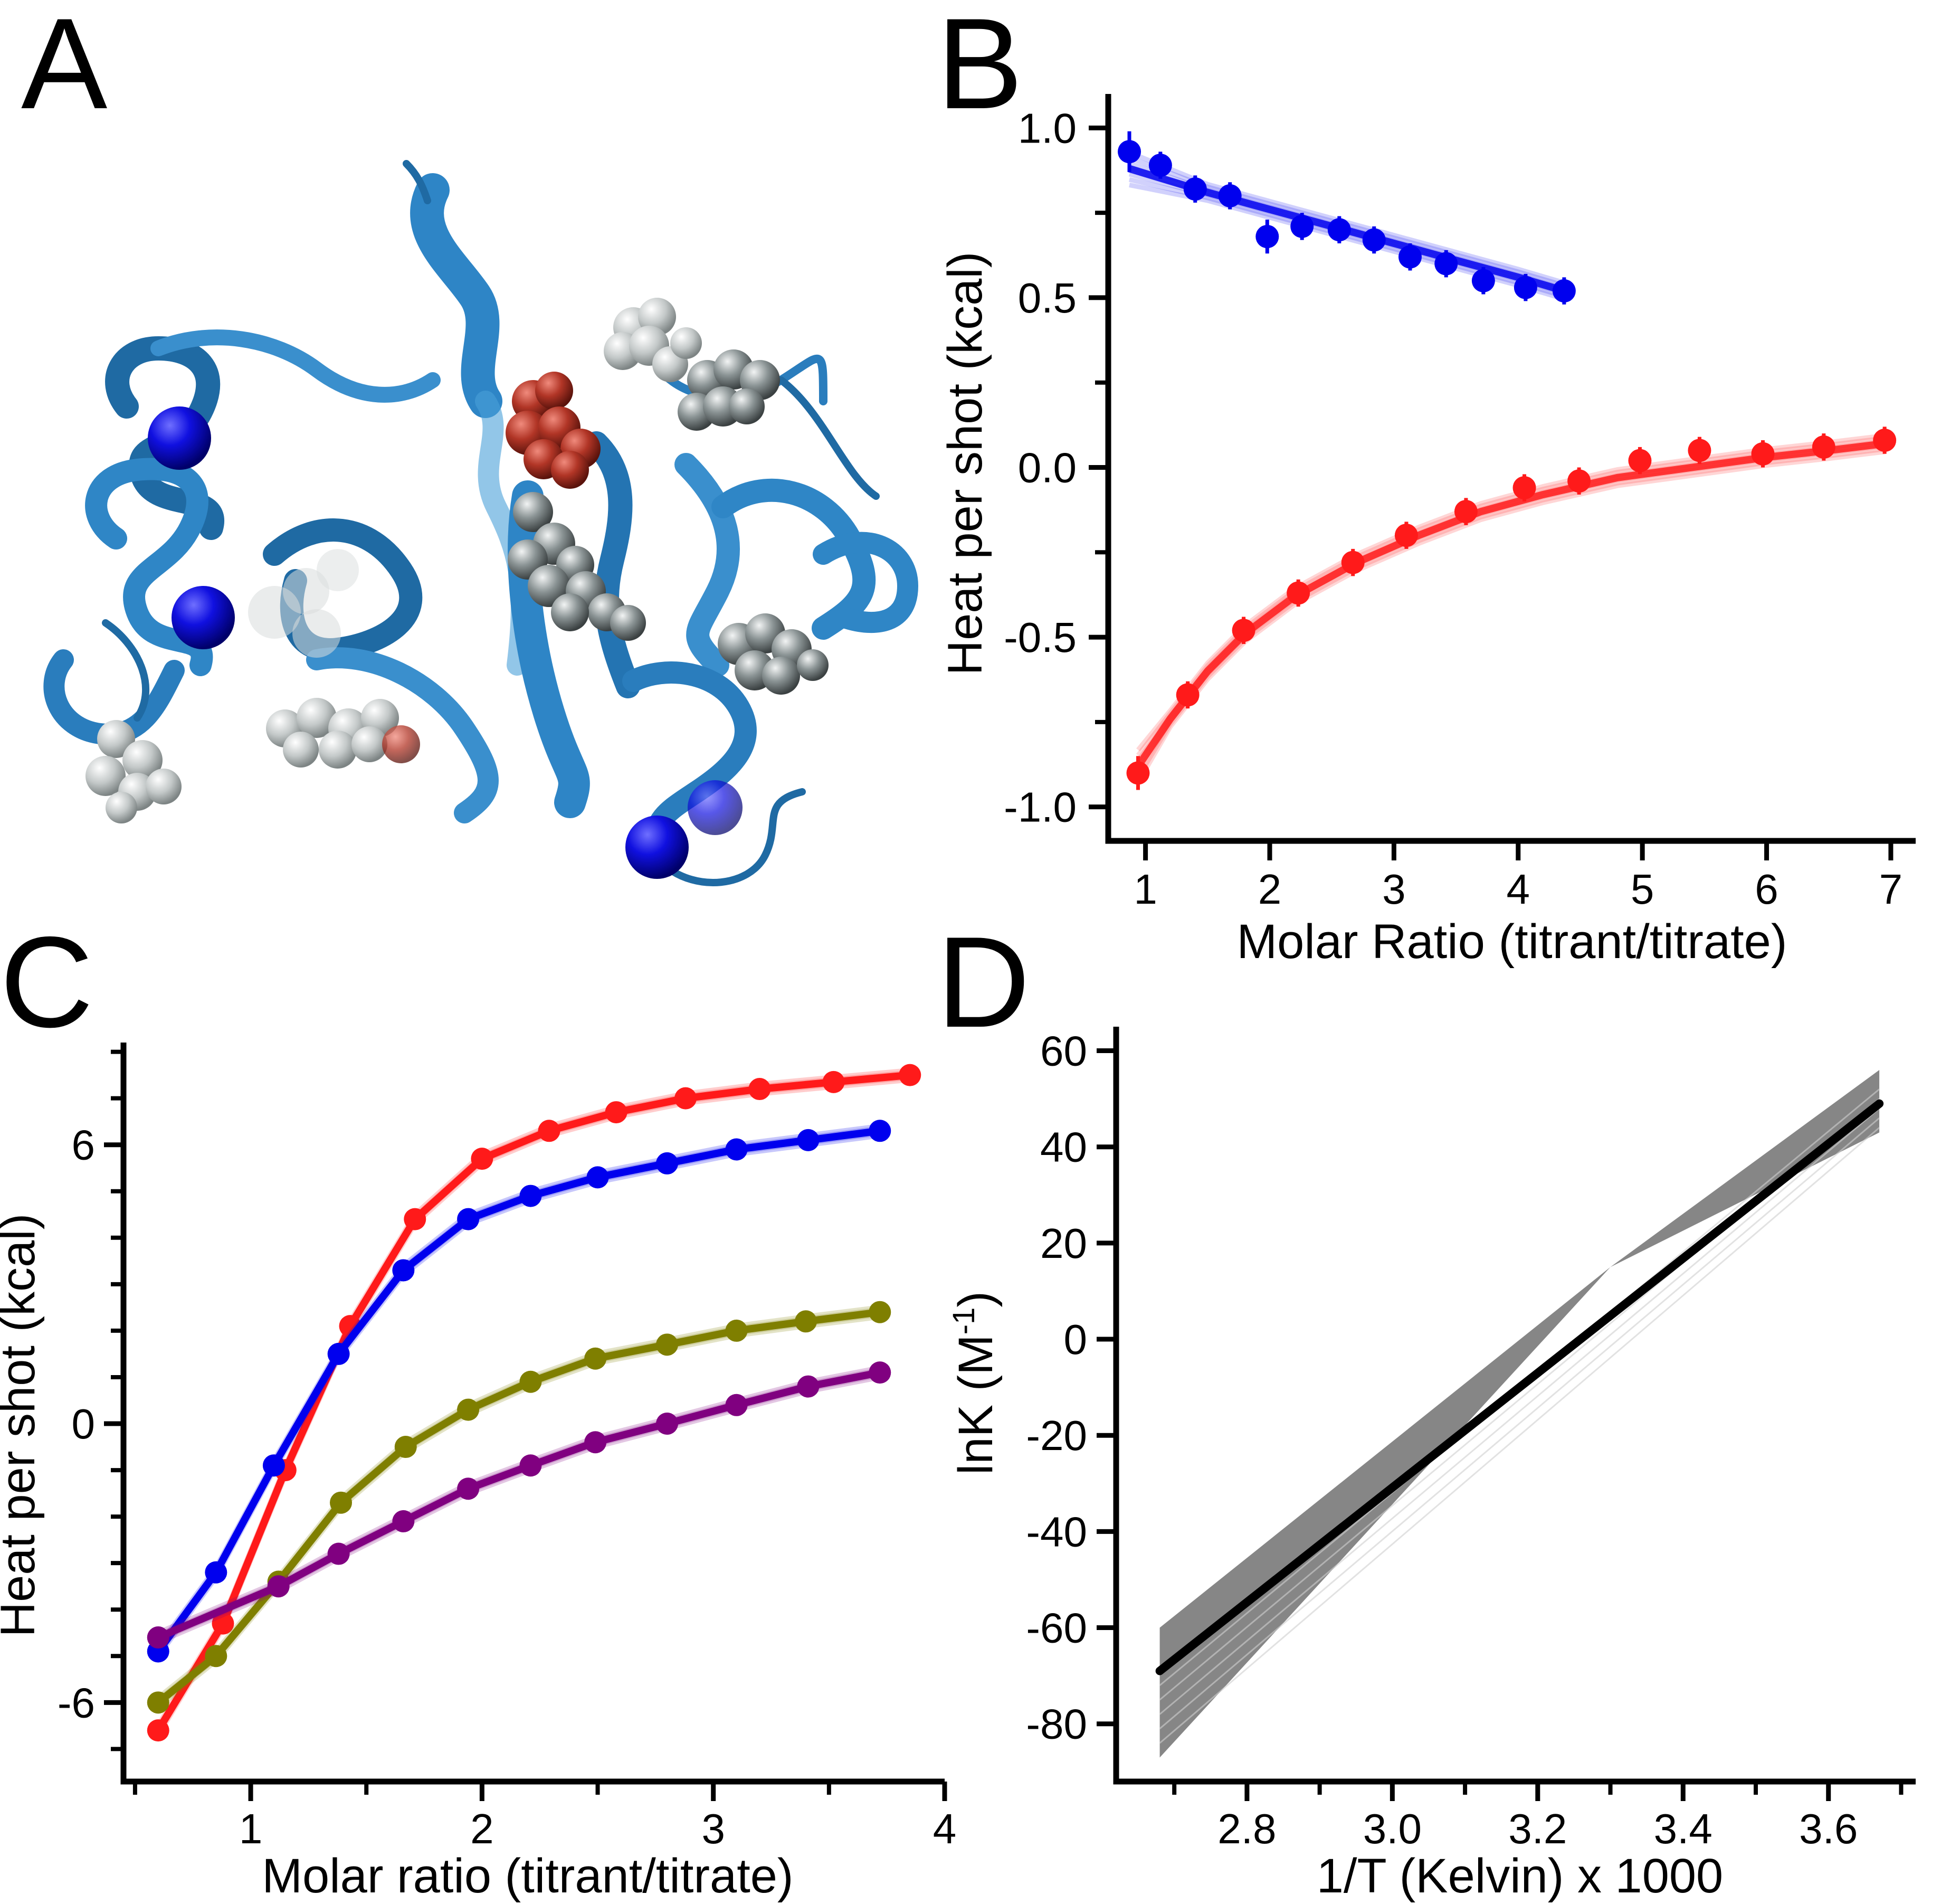 Image resolution: width=1941 pixels, height=1904 pixels. What do you see at coordinates (1766, 889) in the screenshot?
I see `x-tick-label: 6` at bounding box center [1766, 889].